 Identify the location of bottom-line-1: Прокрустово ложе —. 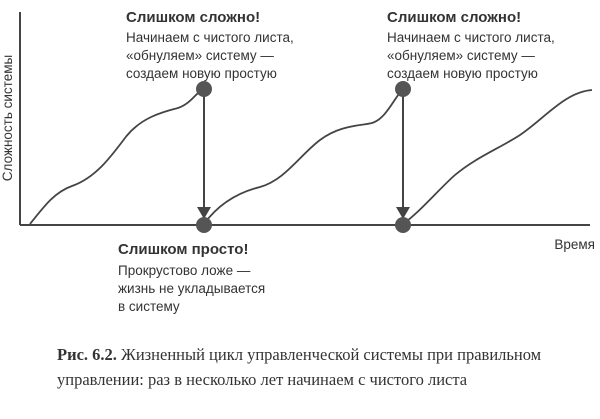
(184, 270).